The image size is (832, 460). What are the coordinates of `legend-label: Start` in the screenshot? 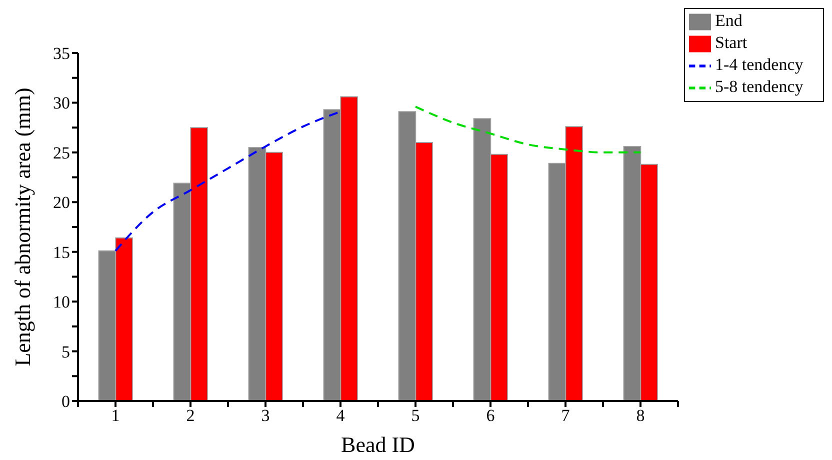 It's located at (731, 42).